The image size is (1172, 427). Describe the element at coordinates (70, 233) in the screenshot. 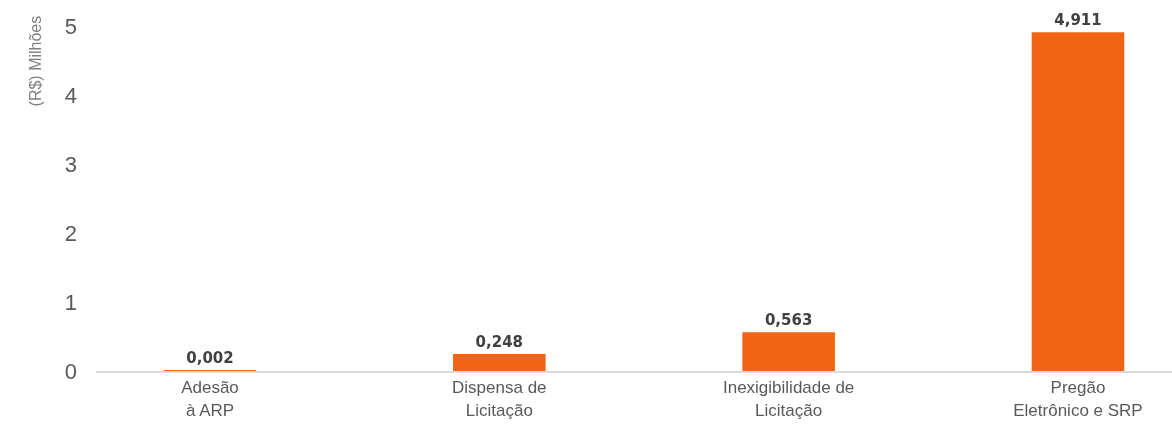

I see `y-tick-label: 2` at that location.